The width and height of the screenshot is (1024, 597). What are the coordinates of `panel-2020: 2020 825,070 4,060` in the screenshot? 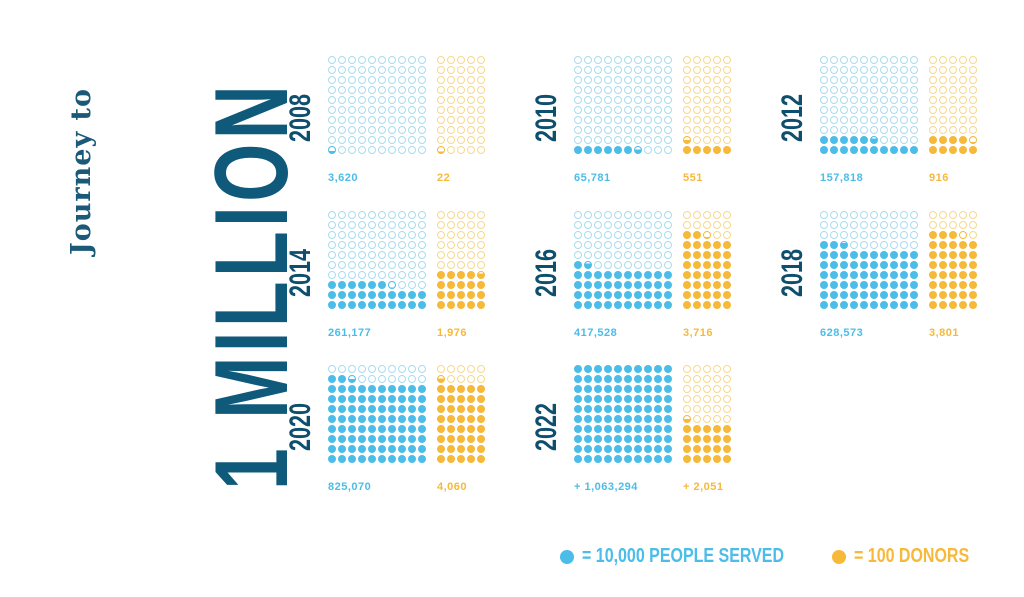 It's located at (416, 435).